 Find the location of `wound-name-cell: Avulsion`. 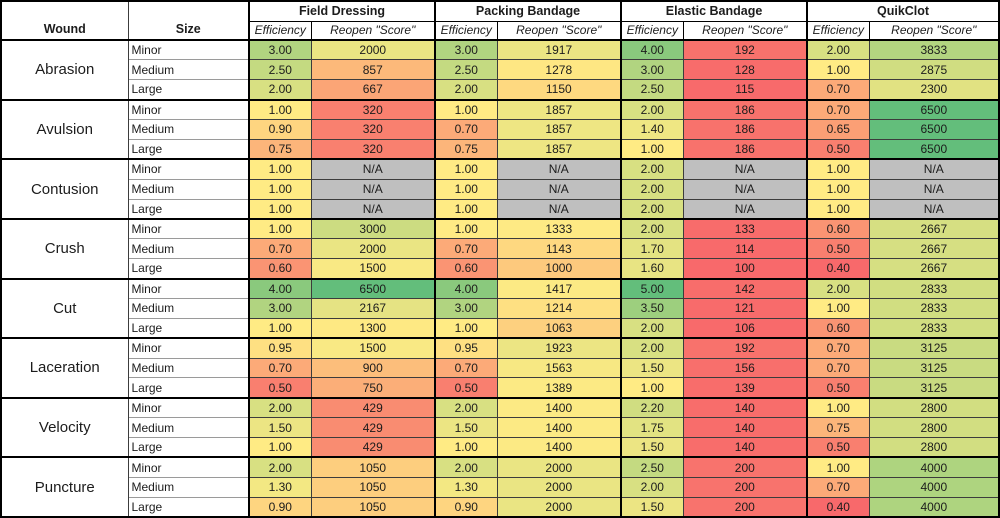

wound-name-cell: Avulsion is located at coordinates (65, 130).